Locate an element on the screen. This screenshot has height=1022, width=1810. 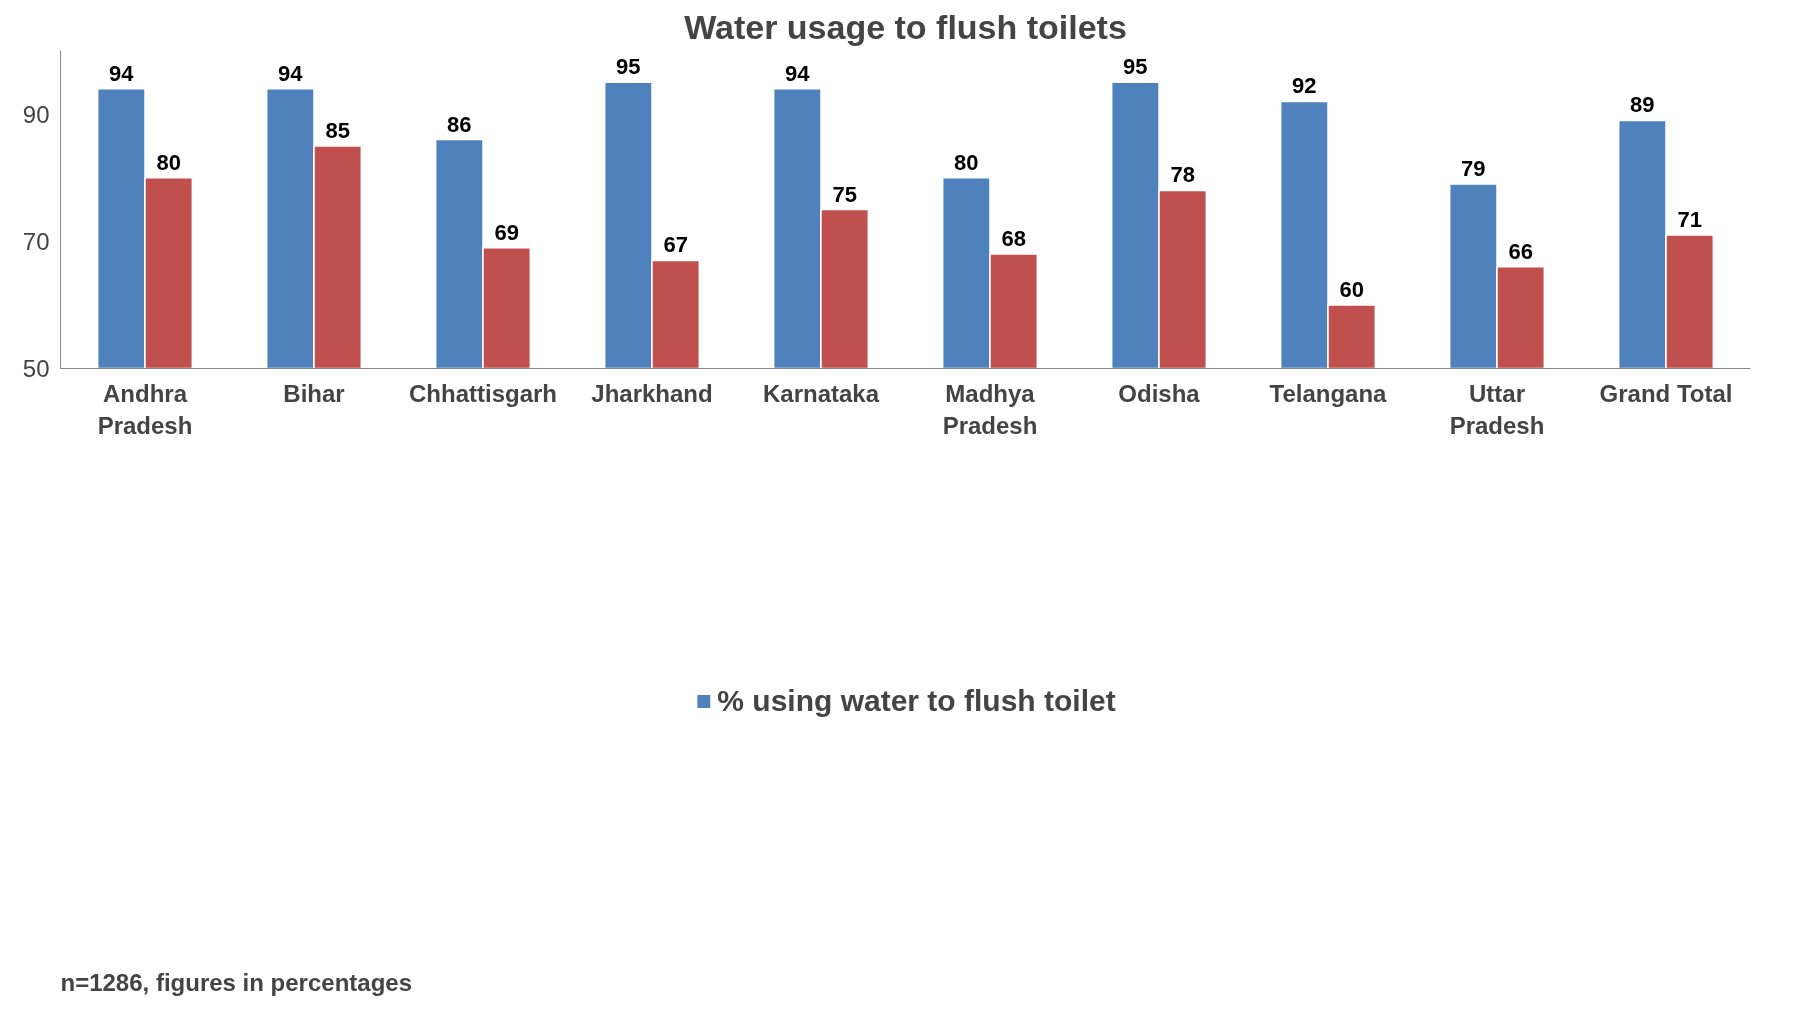
data-label: 71 is located at coordinates (1689, 219).